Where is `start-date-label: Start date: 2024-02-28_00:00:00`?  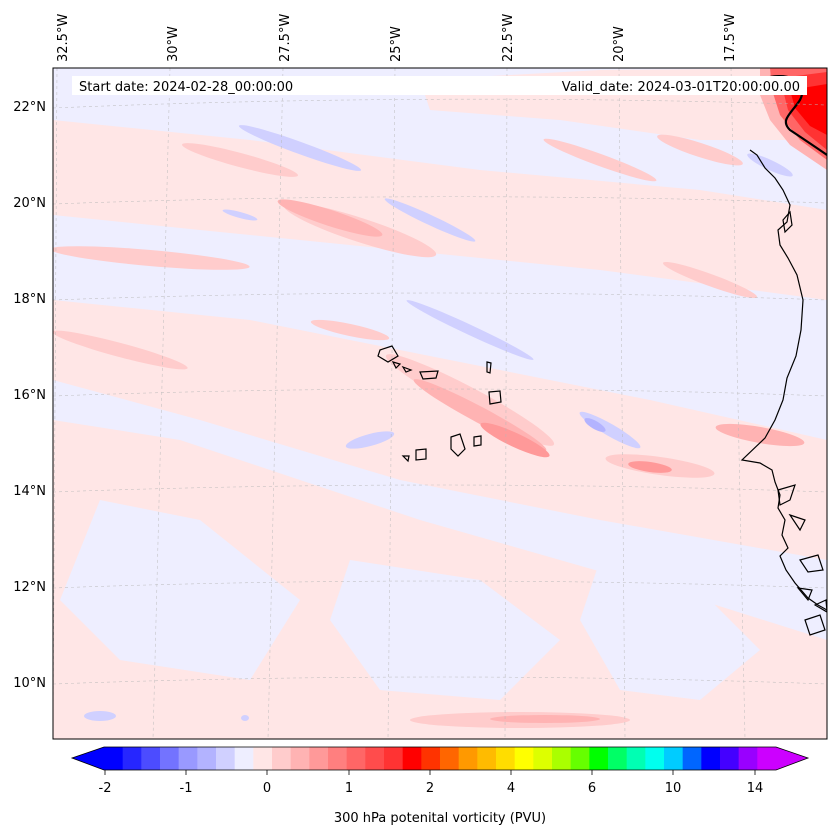
start-date-label: Start date: 2024-02-28_00:00:00 is located at coordinates (186, 87).